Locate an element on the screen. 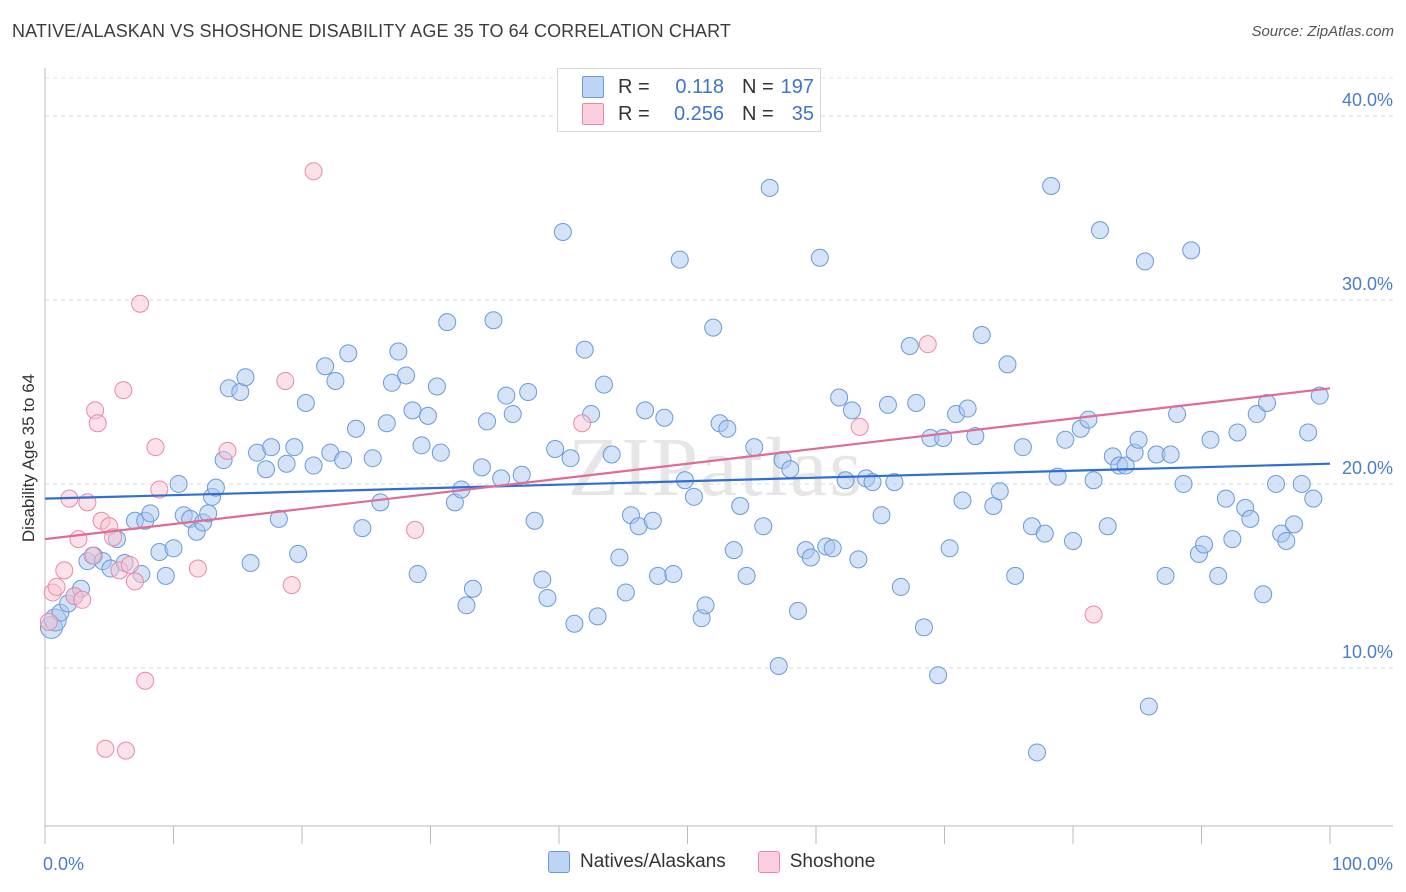 The height and width of the screenshot is (892, 1406). series-label-shoshone: Shoshone is located at coordinates (832, 861).